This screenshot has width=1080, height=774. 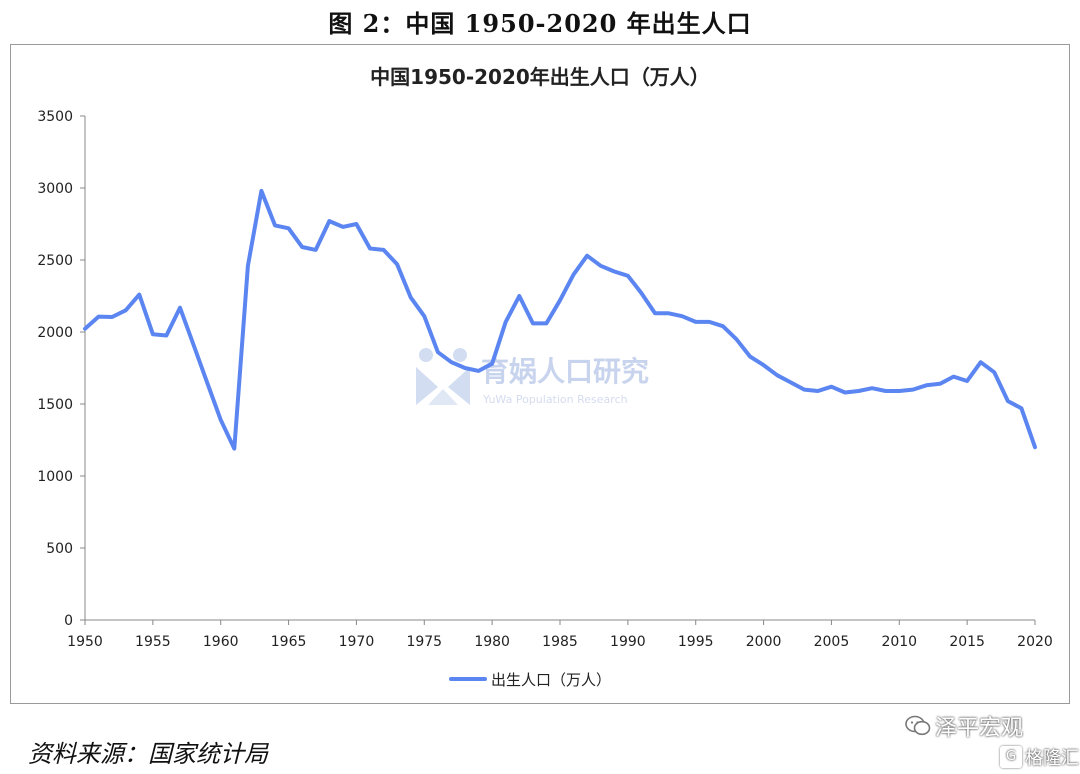 What do you see at coordinates (764, 642) in the screenshot?
I see `x-tick-label: 2000` at bounding box center [764, 642].